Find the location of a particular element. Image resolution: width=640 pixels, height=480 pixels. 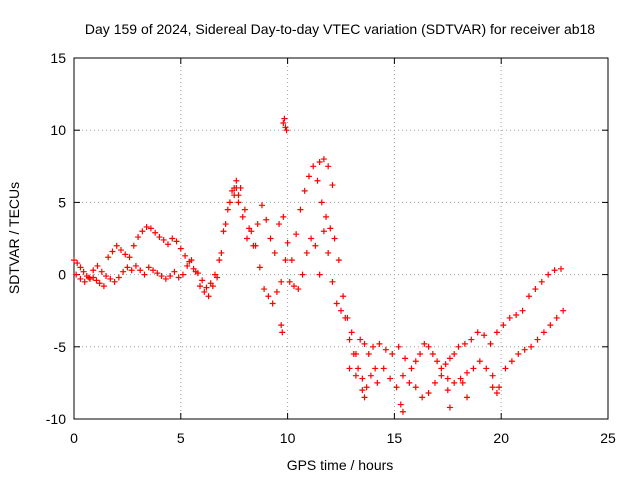

y-tick-label: -5 is located at coordinates (60, 347).